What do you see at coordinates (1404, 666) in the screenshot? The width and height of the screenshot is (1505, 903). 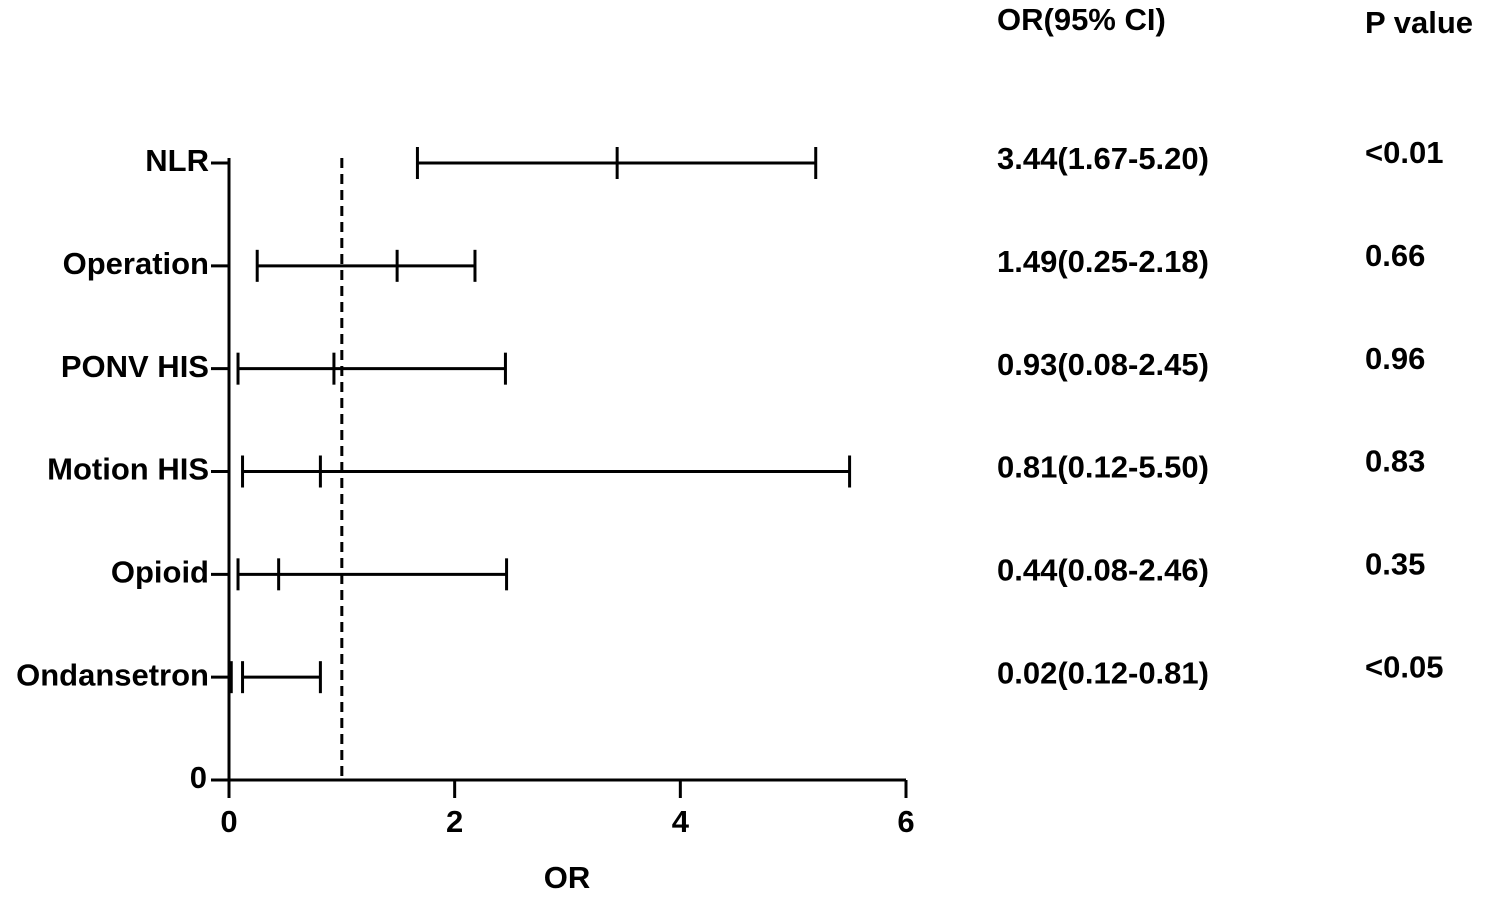 I see `p-label: <0.05` at bounding box center [1404, 666].